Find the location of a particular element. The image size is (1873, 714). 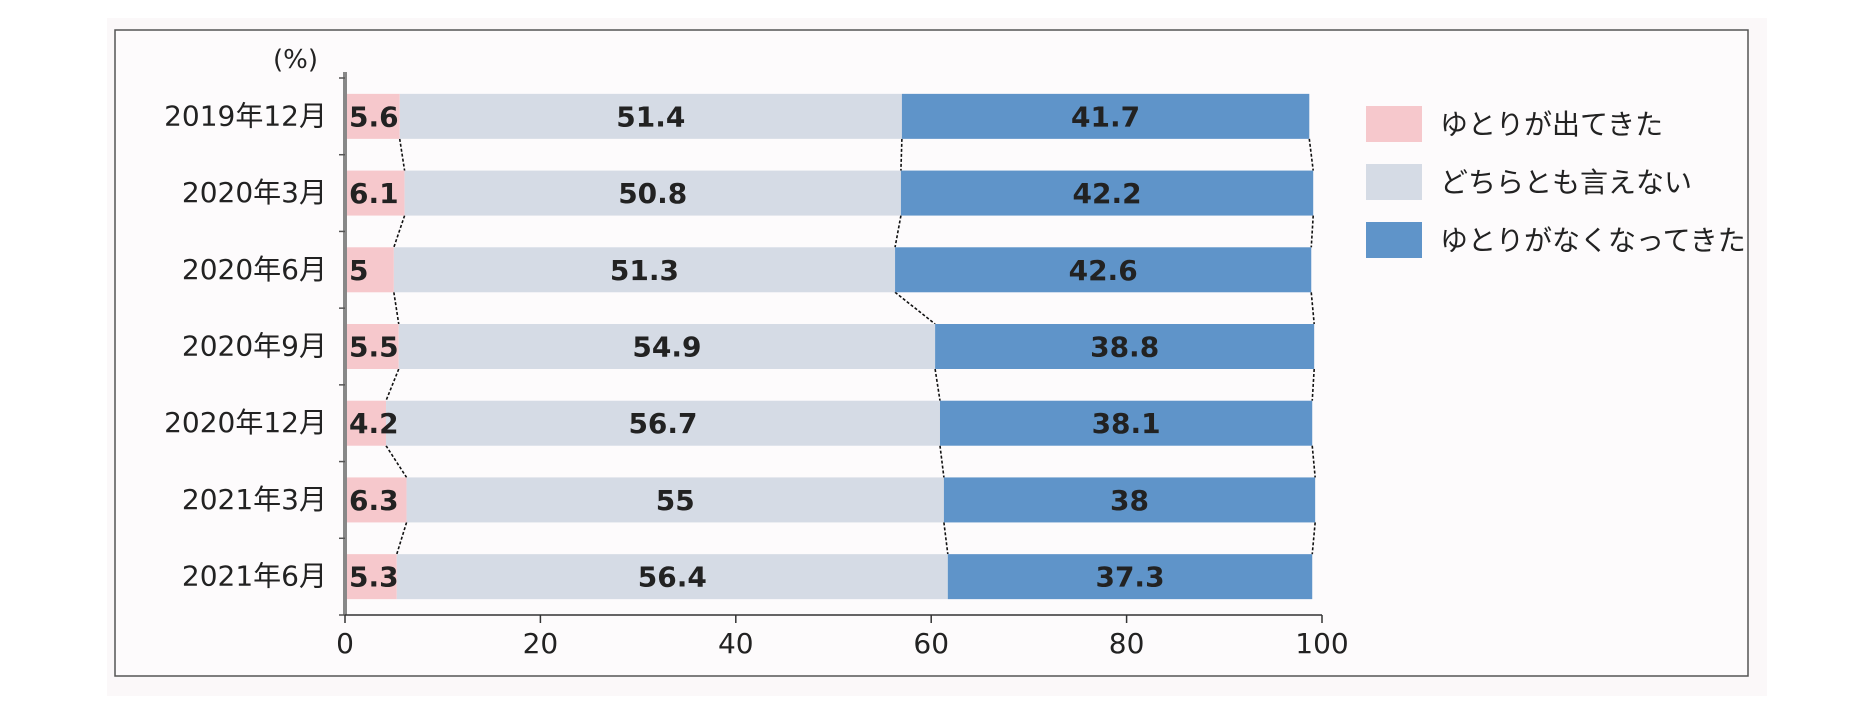

bar-s1-2020-3- is located at coordinates (652, 193).